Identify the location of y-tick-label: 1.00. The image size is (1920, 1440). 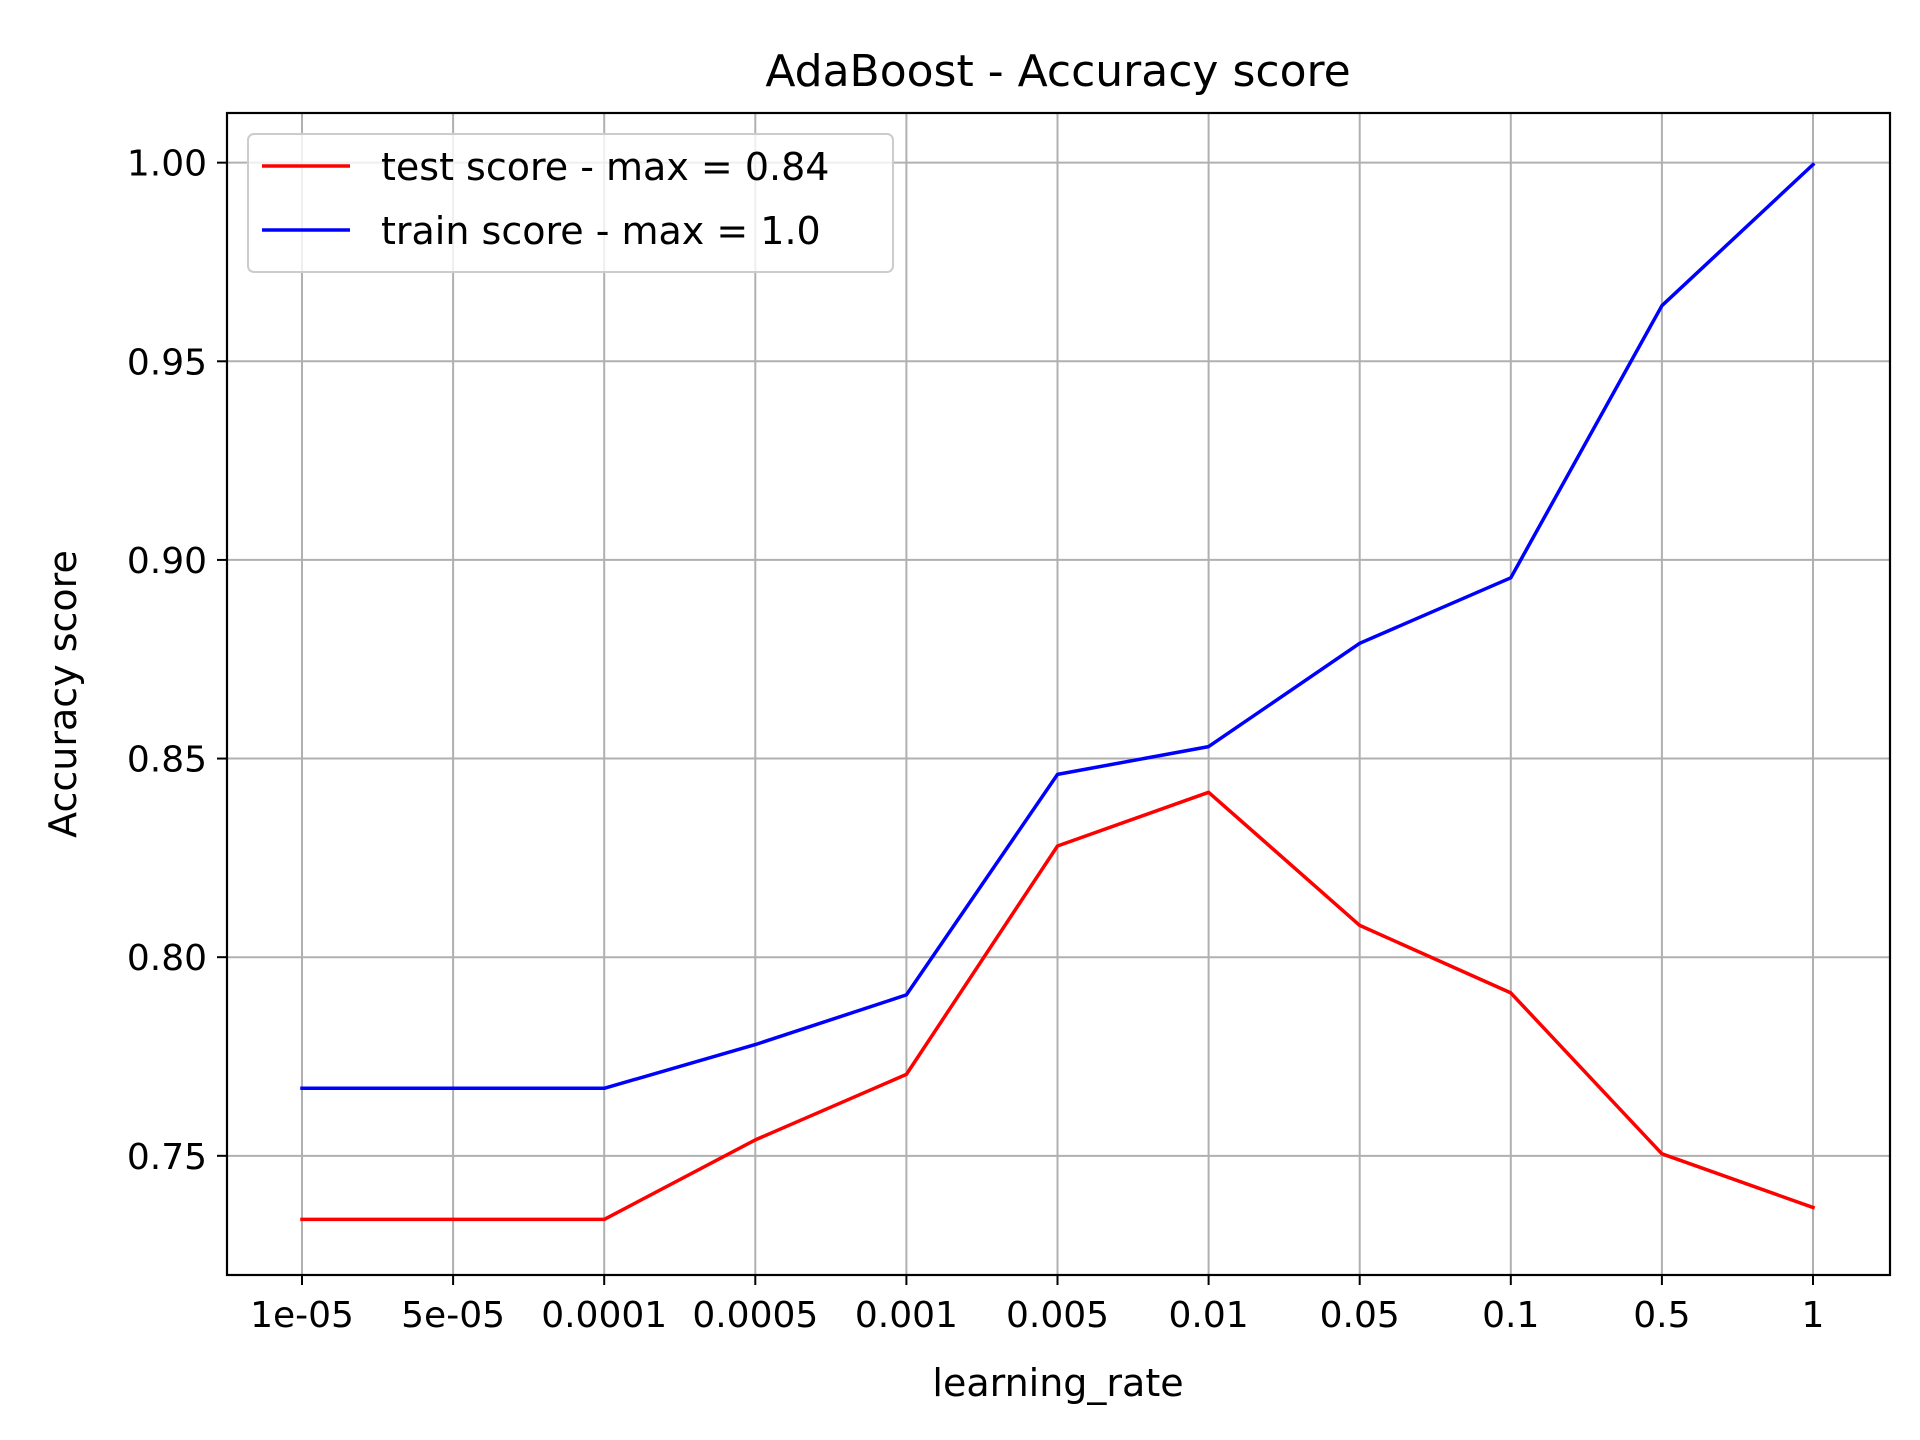
(167, 164).